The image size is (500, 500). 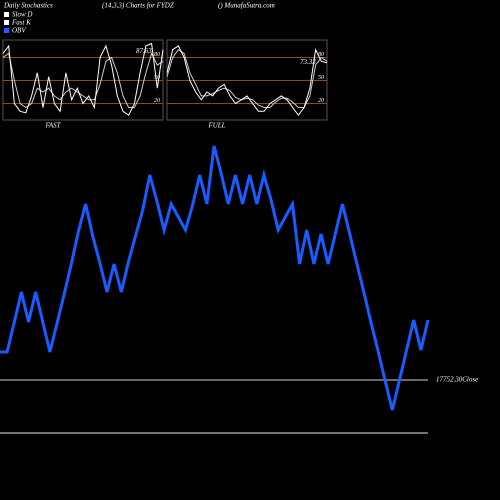 What do you see at coordinates (246, 6) in the screenshot?
I see `chart-source: () MunafaSutra.com` at bounding box center [246, 6].